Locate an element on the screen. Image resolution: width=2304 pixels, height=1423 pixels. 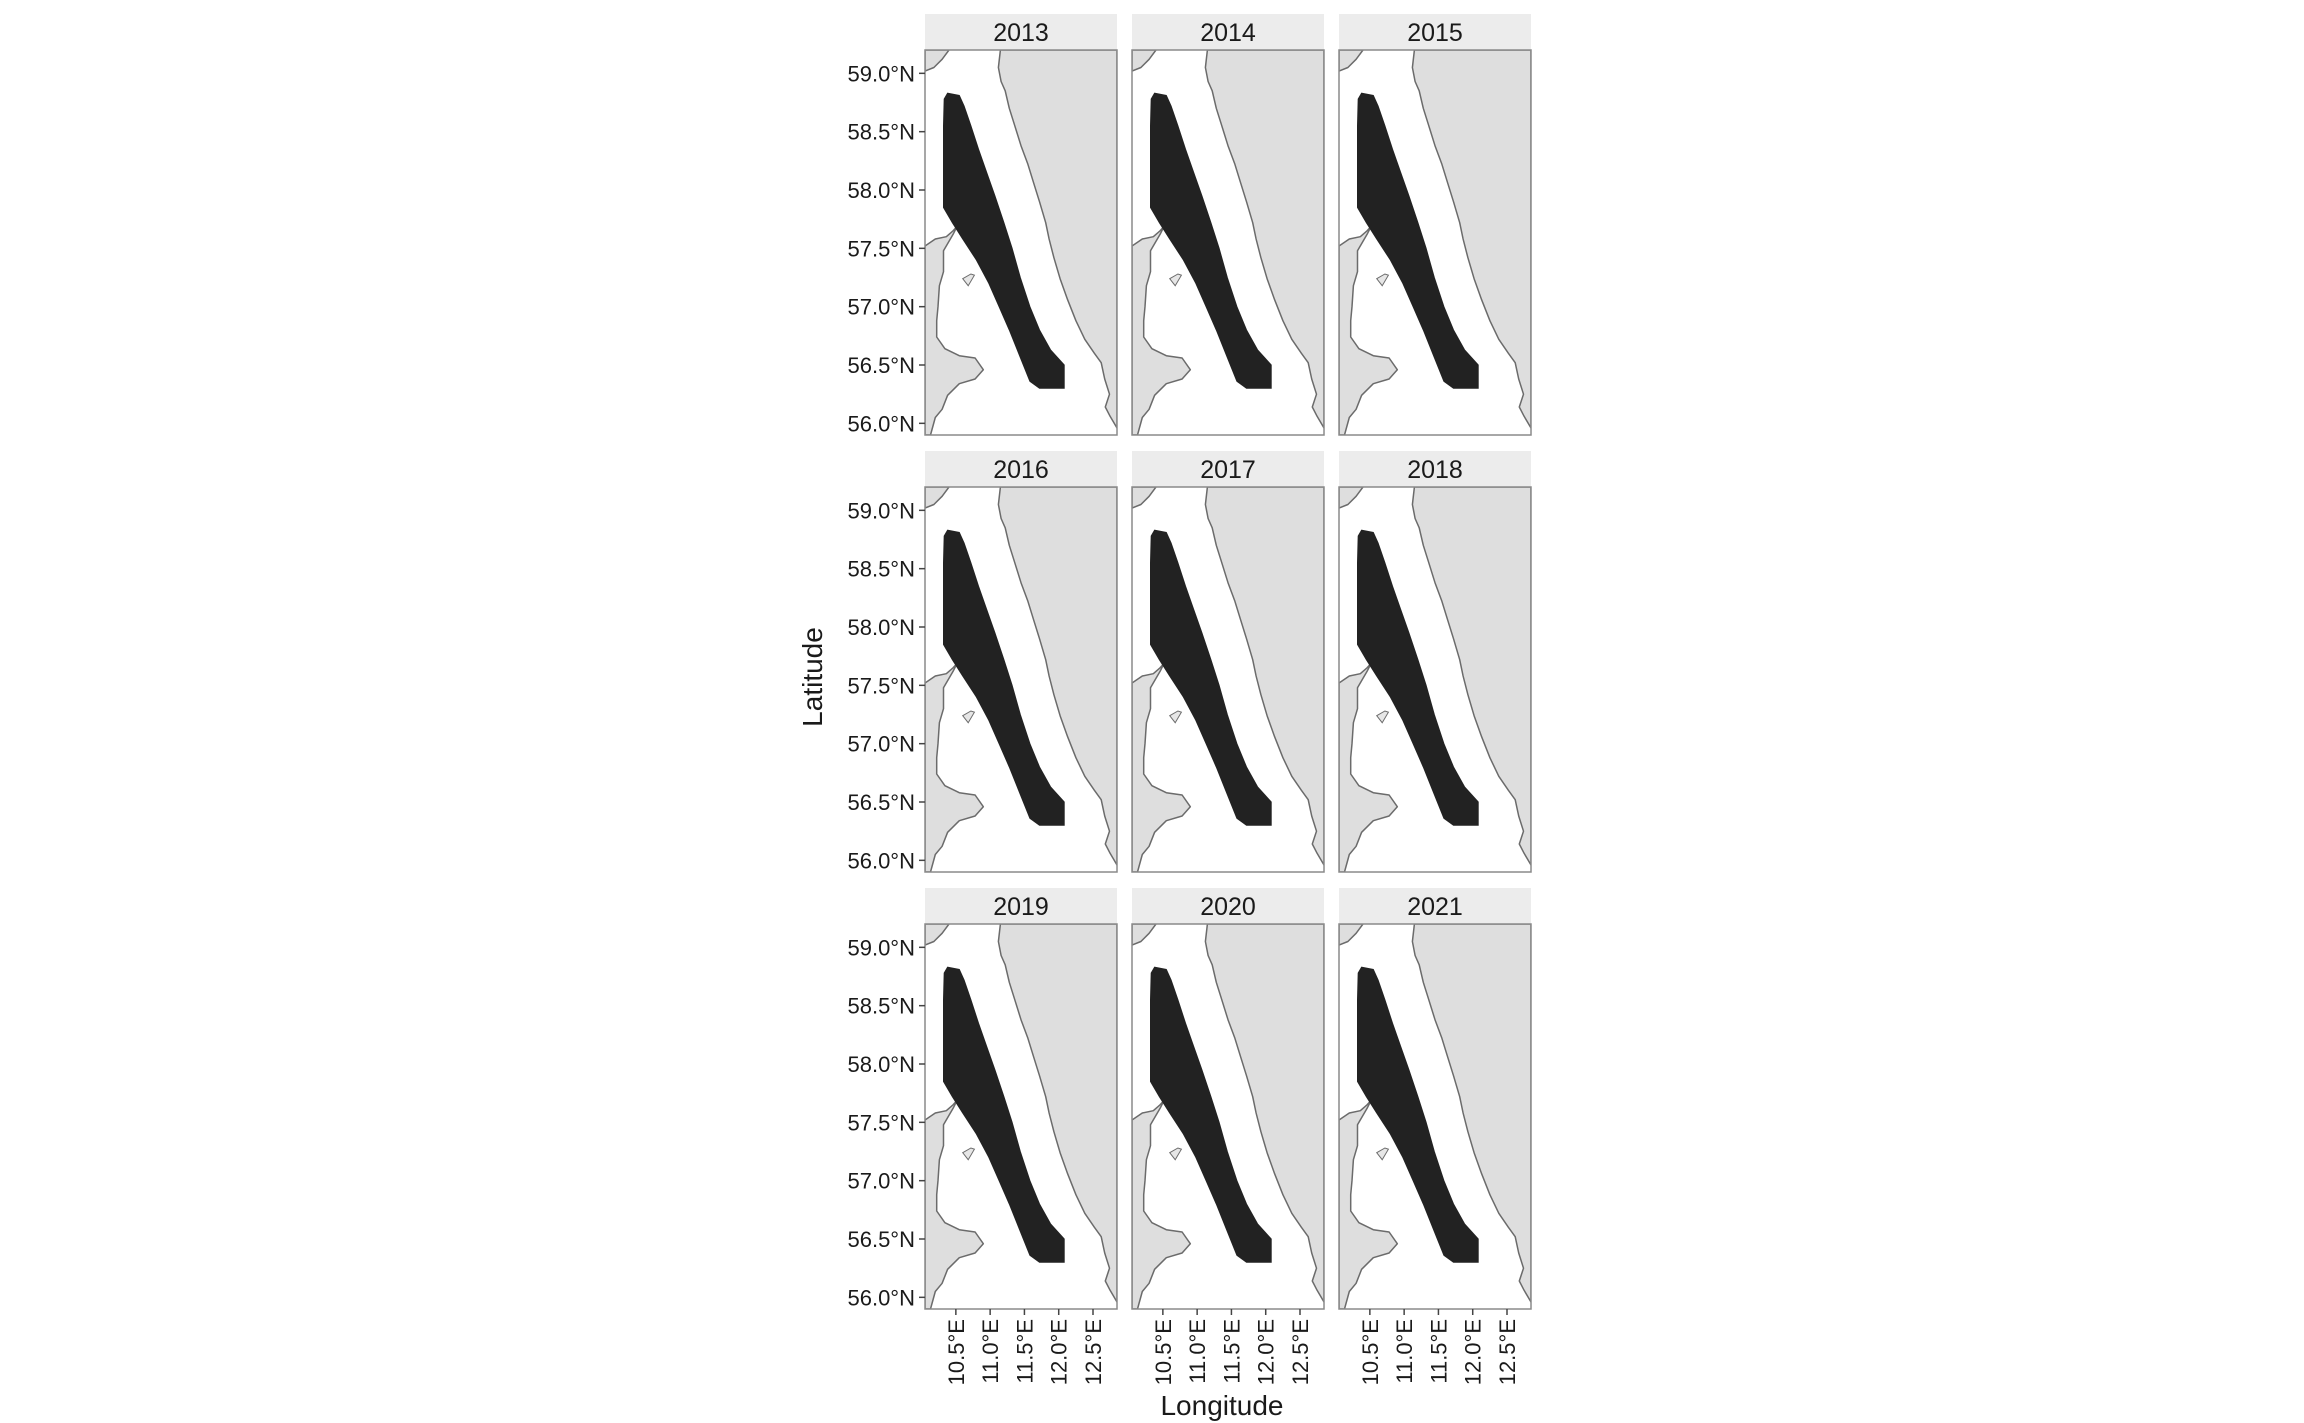
facet-2014: 2014 is located at coordinates (1228, 225).